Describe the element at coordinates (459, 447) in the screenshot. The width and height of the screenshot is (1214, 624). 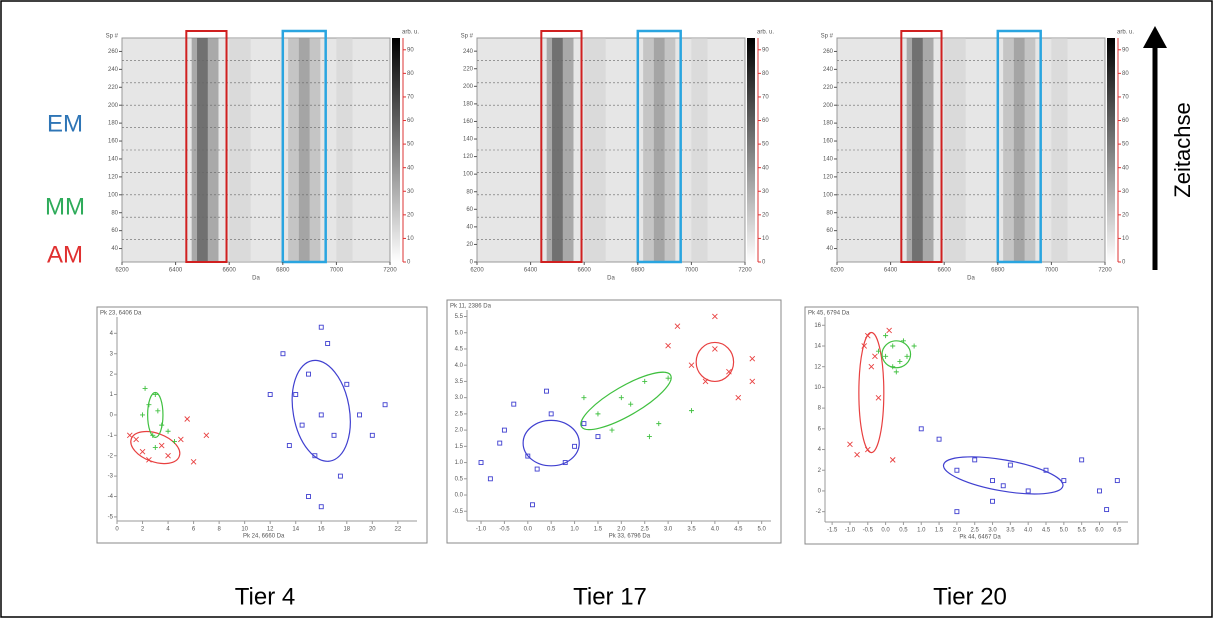
I see `y-tick-label: 1.5` at that location.